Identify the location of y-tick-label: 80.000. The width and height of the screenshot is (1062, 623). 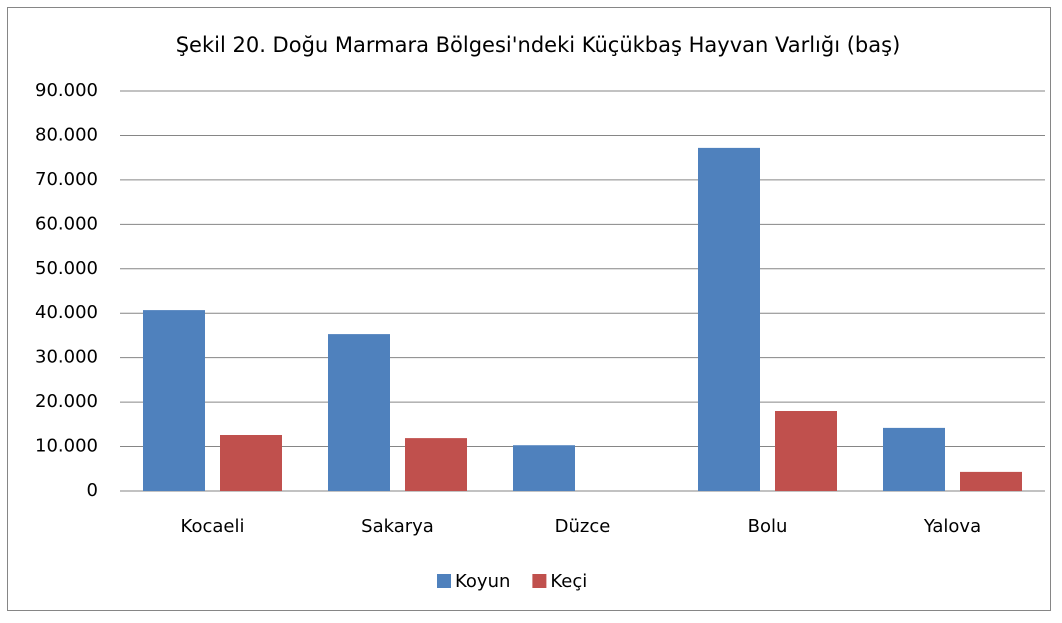
(66, 134).